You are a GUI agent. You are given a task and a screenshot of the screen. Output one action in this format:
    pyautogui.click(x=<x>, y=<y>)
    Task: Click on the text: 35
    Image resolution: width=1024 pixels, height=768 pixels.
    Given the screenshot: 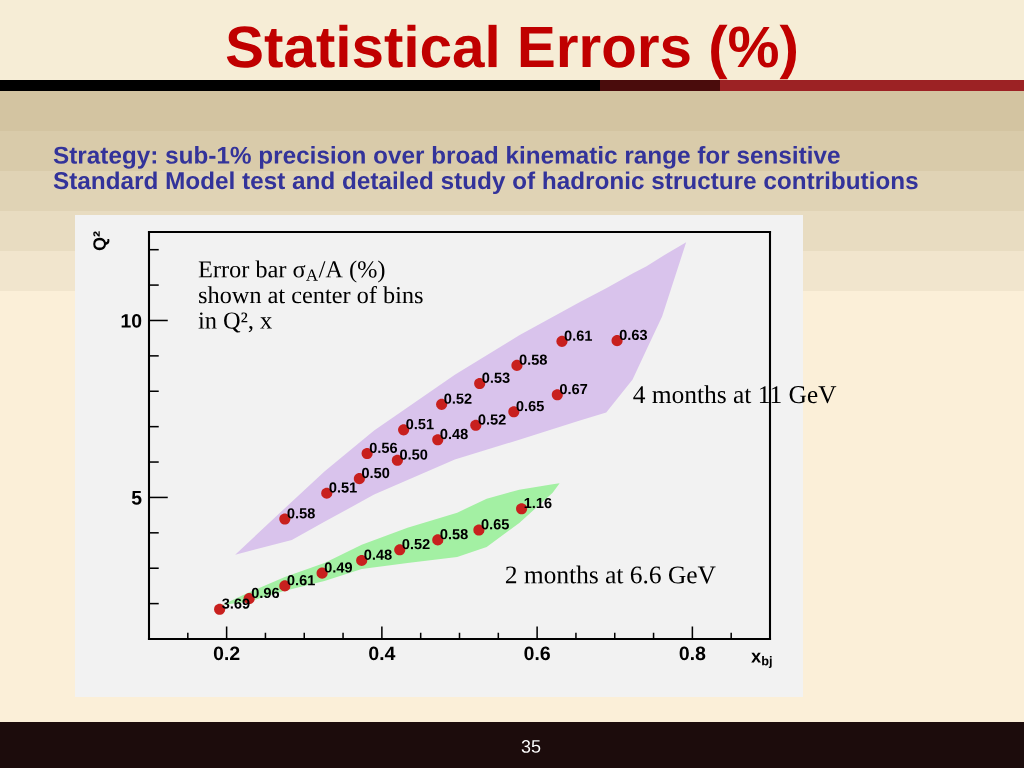 What is the action you would take?
    pyautogui.click(x=531, y=746)
    